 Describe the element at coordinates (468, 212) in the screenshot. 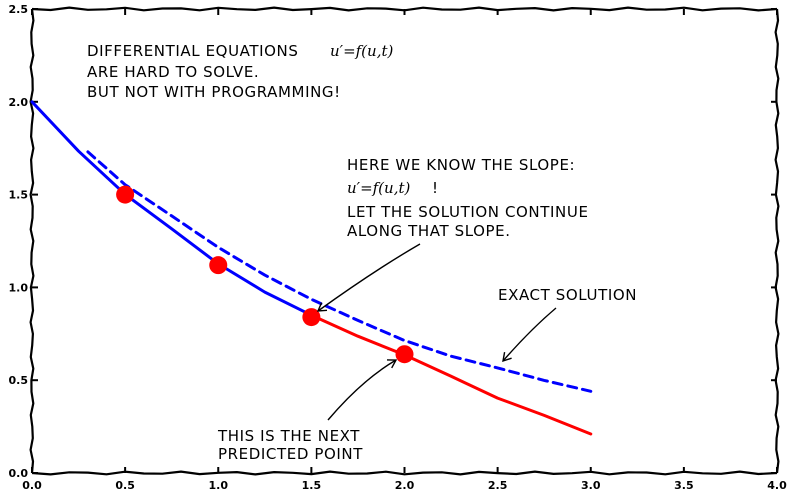

I see `slope-line-3: LET THE SOLUTION CONTINUE` at that location.